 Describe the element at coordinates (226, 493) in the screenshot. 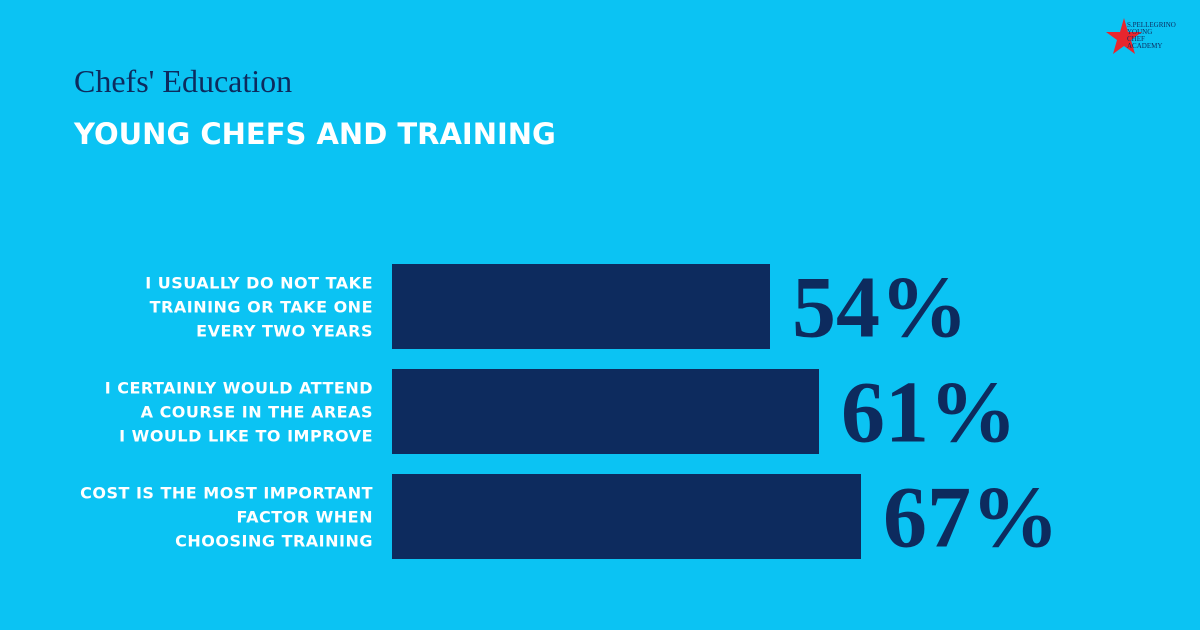

I see `category-label: COST IS THE MOST IMPORTANT` at that location.